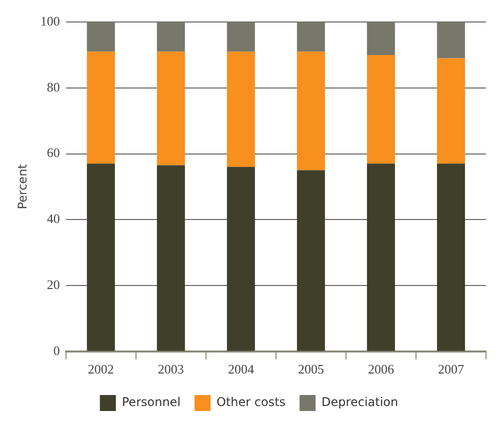 The image size is (504, 429). I want to click on x-tick-label: 2005, so click(311, 369).